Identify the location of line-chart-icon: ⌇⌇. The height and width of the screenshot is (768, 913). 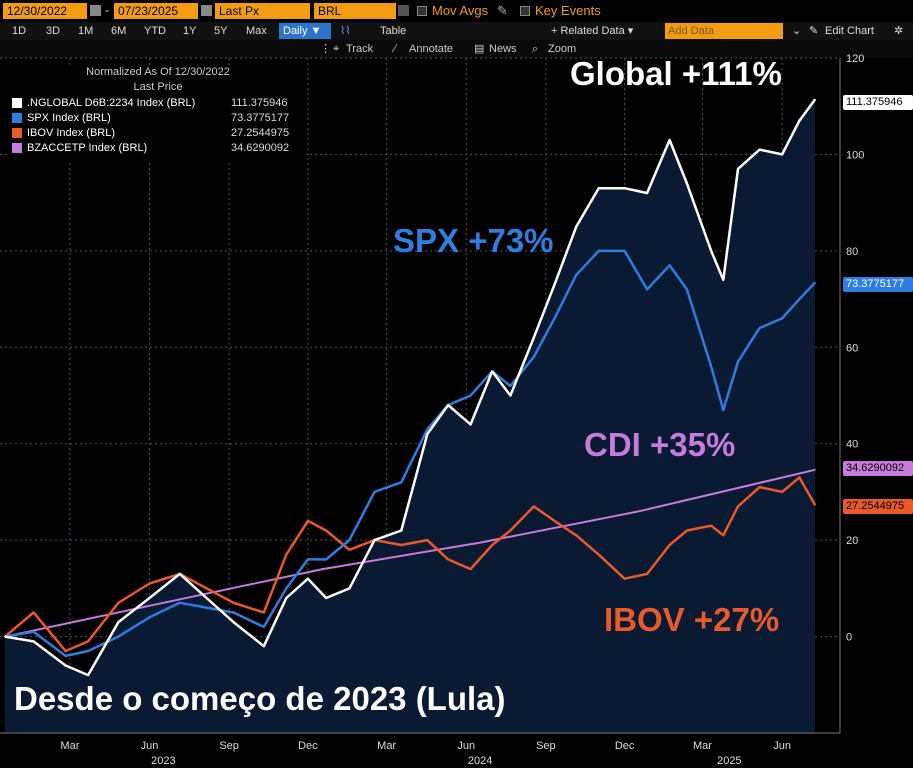
(345, 31).